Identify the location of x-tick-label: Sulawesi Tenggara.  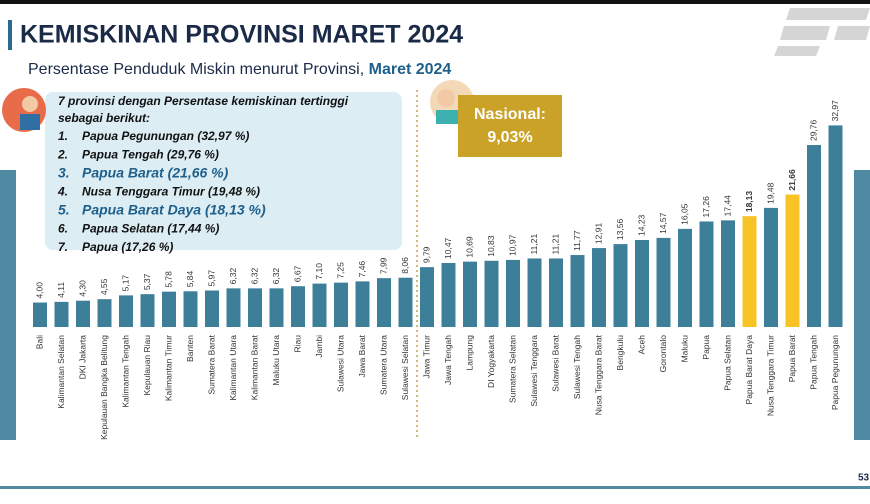
(534, 371).